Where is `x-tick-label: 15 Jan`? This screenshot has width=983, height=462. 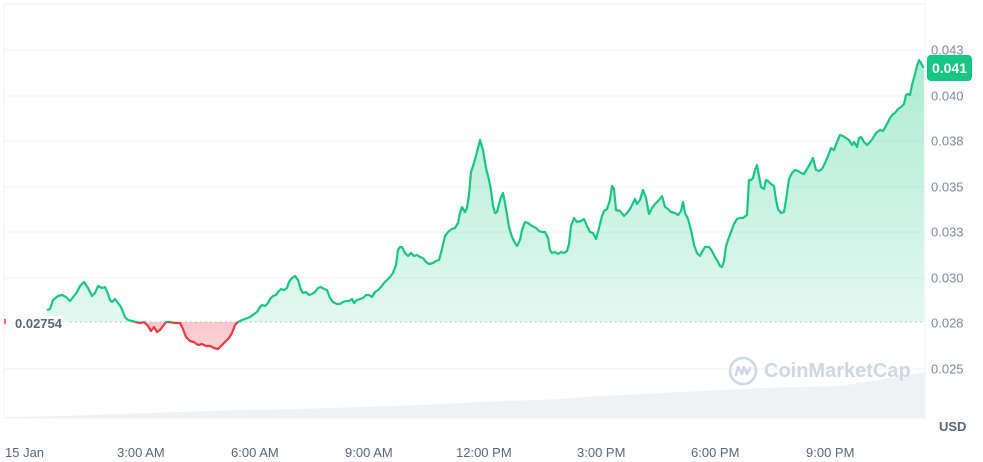 x-tick-label: 15 Jan is located at coordinates (25, 452).